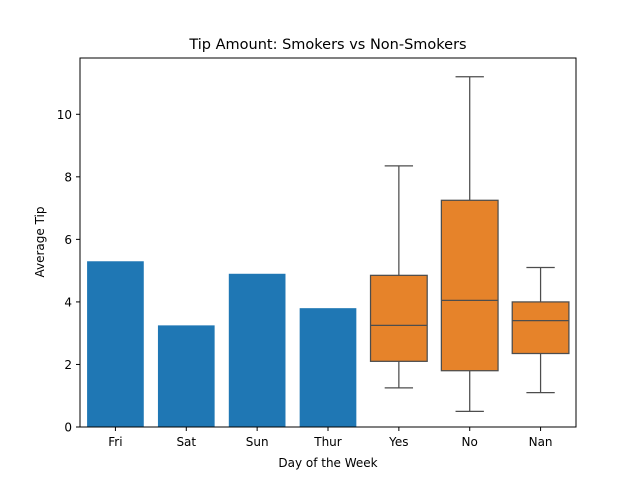 The width and height of the screenshot is (640, 485). I want to click on bar-sun, so click(257, 350).